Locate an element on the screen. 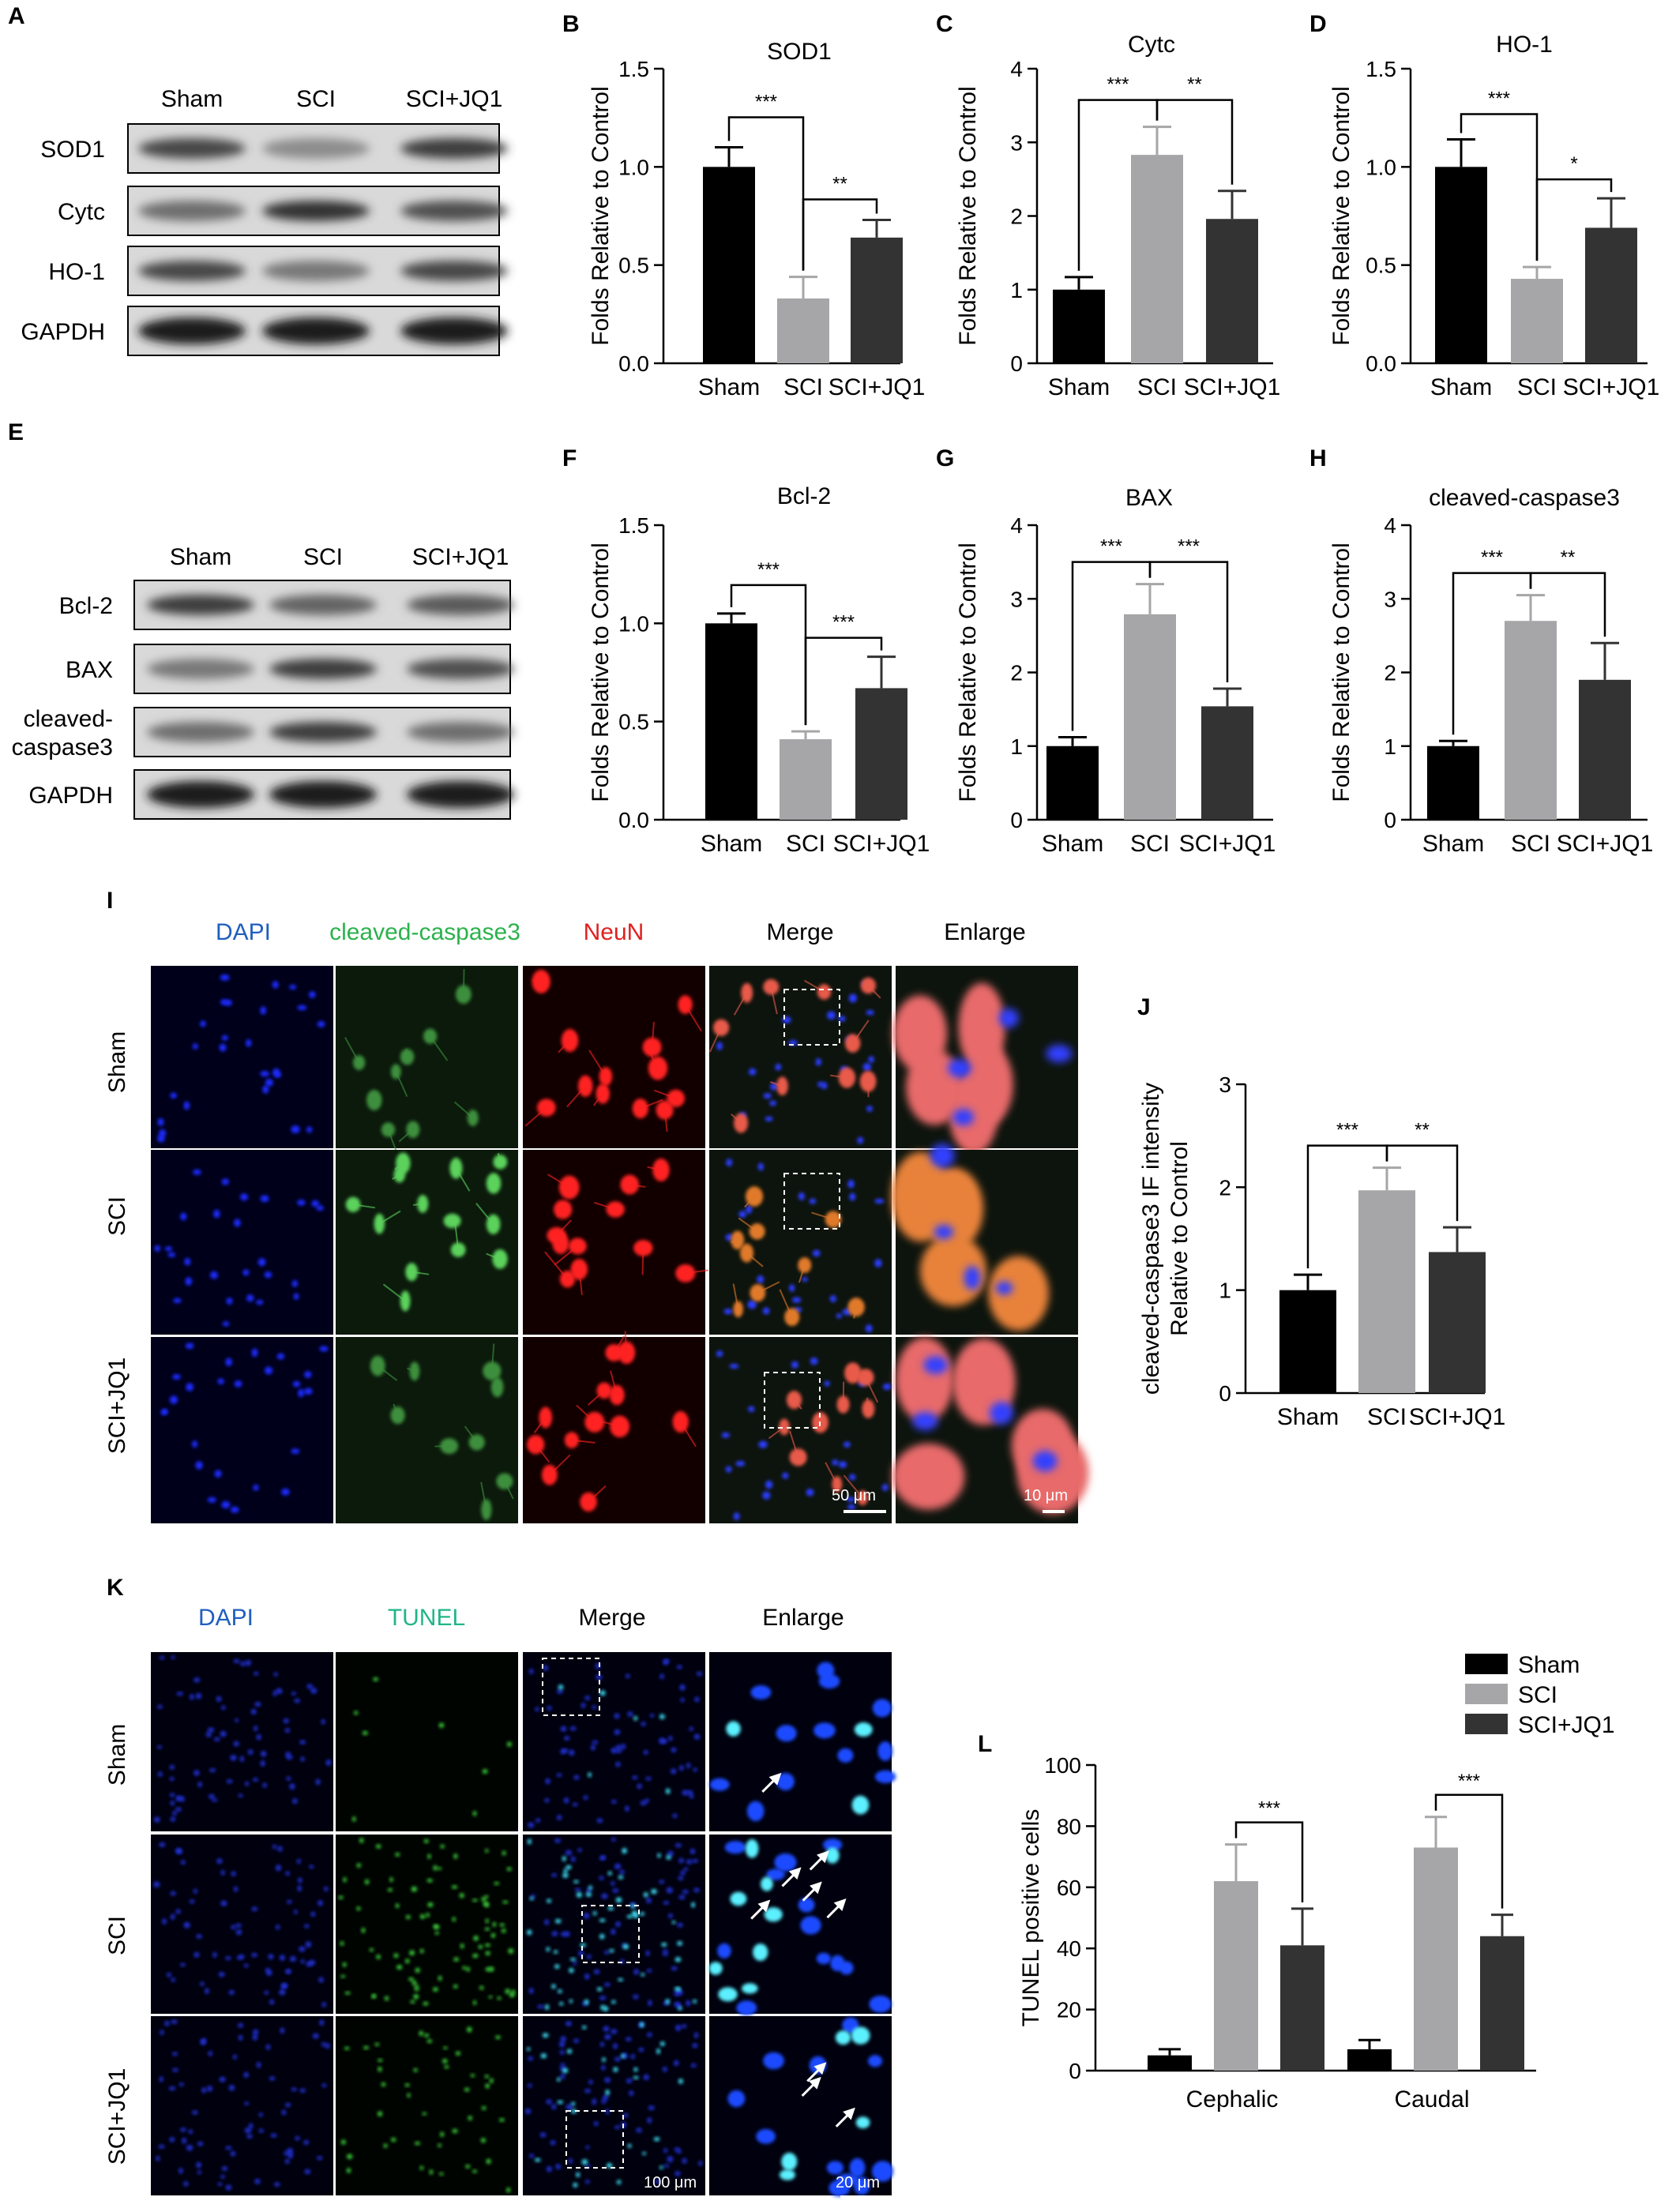 The image size is (1672, 2212). y-axis-label: Folds Relative to Control is located at coordinates (1341, 215).